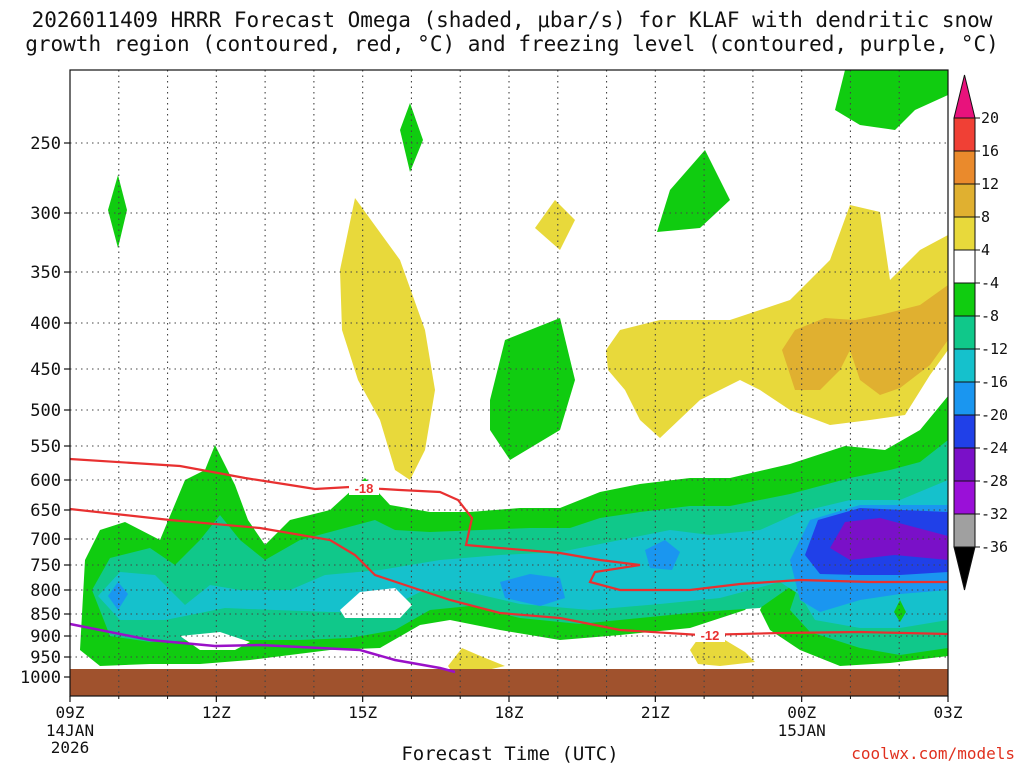 This screenshot has width=1024, height=768. What do you see at coordinates (994, 382) in the screenshot?
I see `colorbar-label: -16` at bounding box center [994, 382].